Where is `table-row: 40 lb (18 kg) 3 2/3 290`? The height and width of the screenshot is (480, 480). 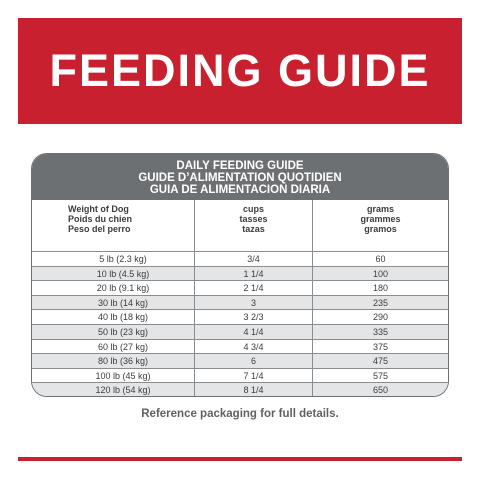
table-row: 40 lb (18 kg) 3 2/3 290 is located at coordinates (240, 317).